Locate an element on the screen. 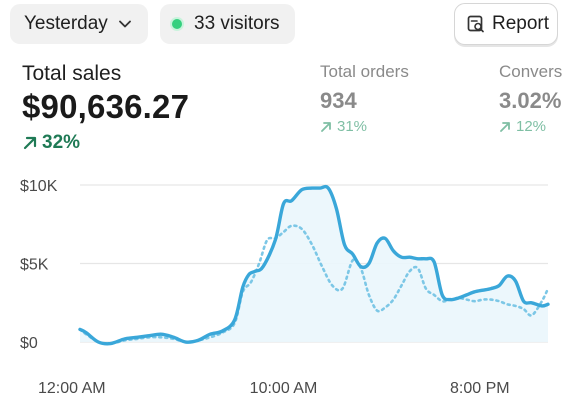 The image size is (562, 416). report-button: Report is located at coordinates (506, 24).